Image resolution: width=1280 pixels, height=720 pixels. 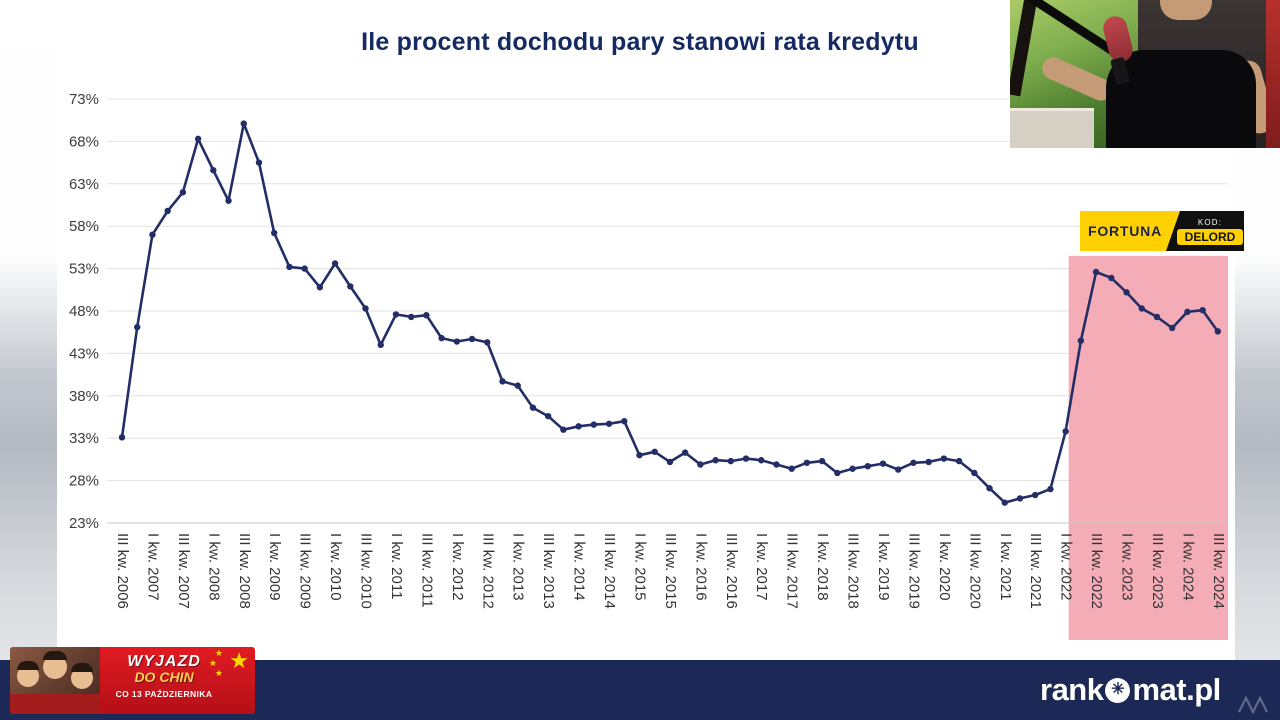 What do you see at coordinates (305, 571) in the screenshot?
I see `svg-text: III kw. 2009` at bounding box center [305, 571].